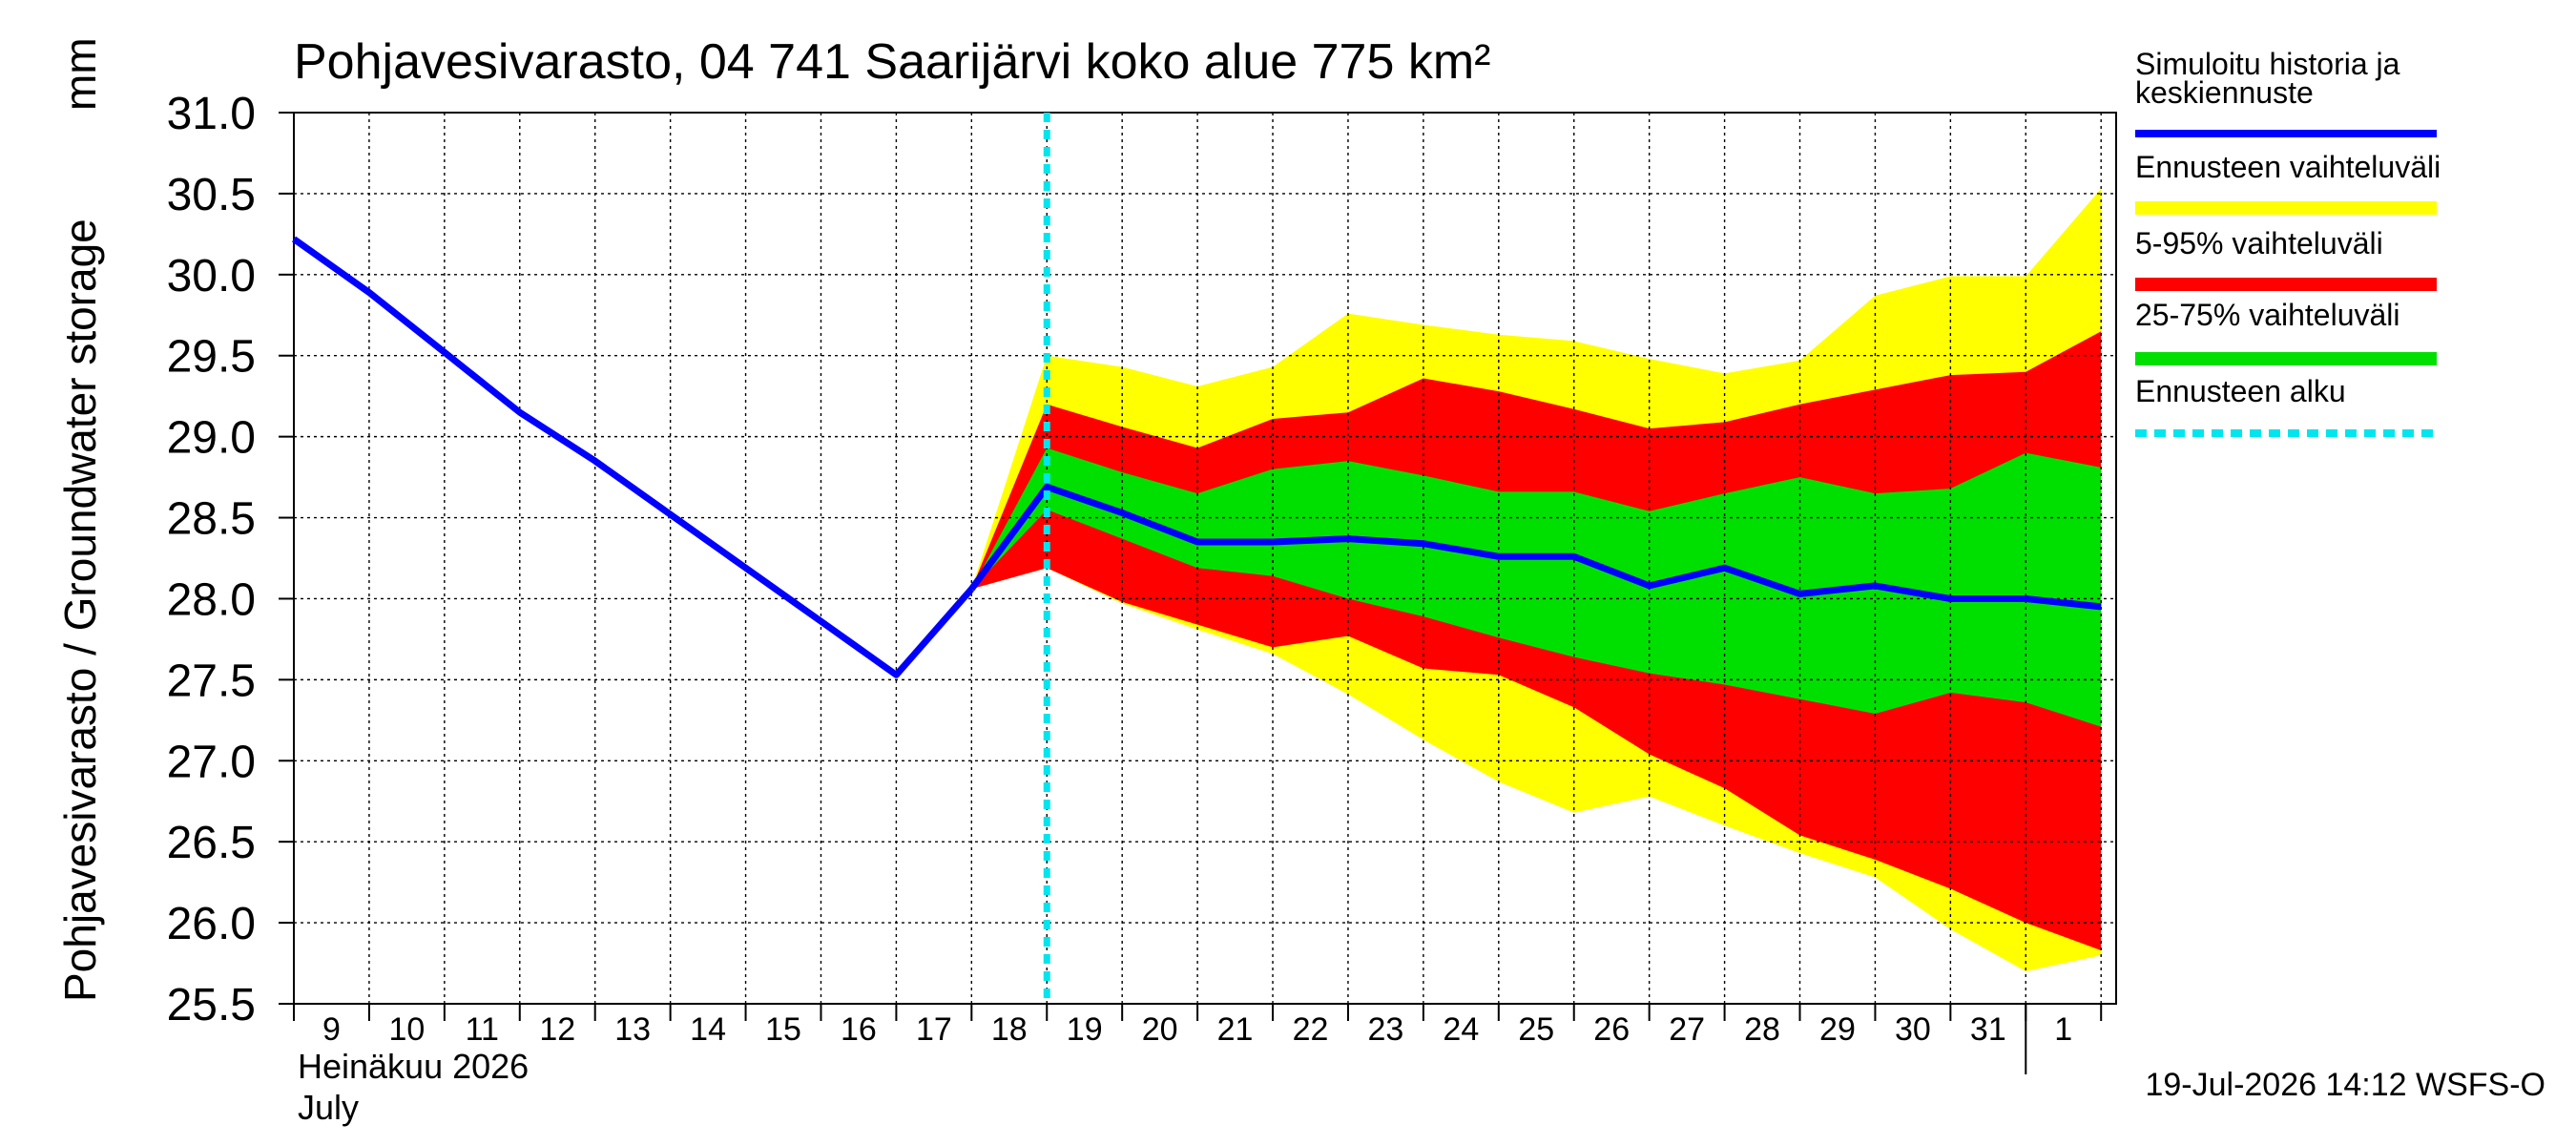  I want to click on x-tick-label: 11, so click(482, 1029).